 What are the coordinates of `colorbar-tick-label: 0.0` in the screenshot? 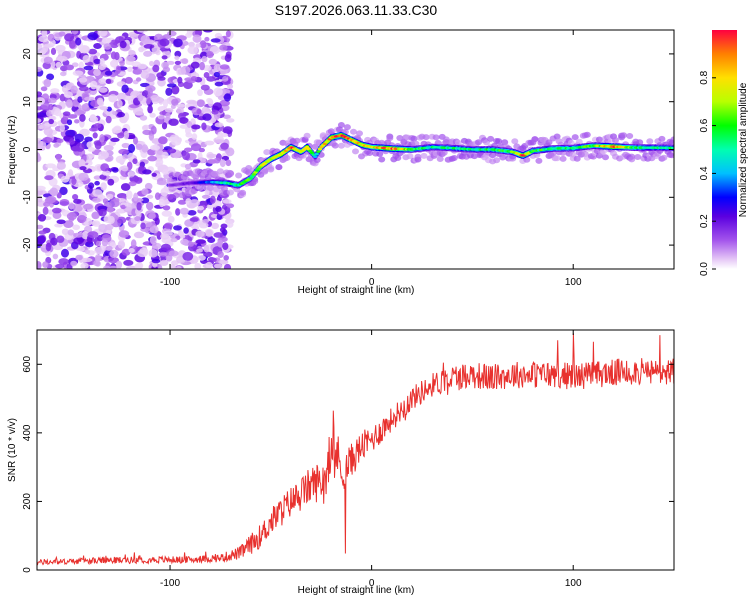 It's located at (704, 269).